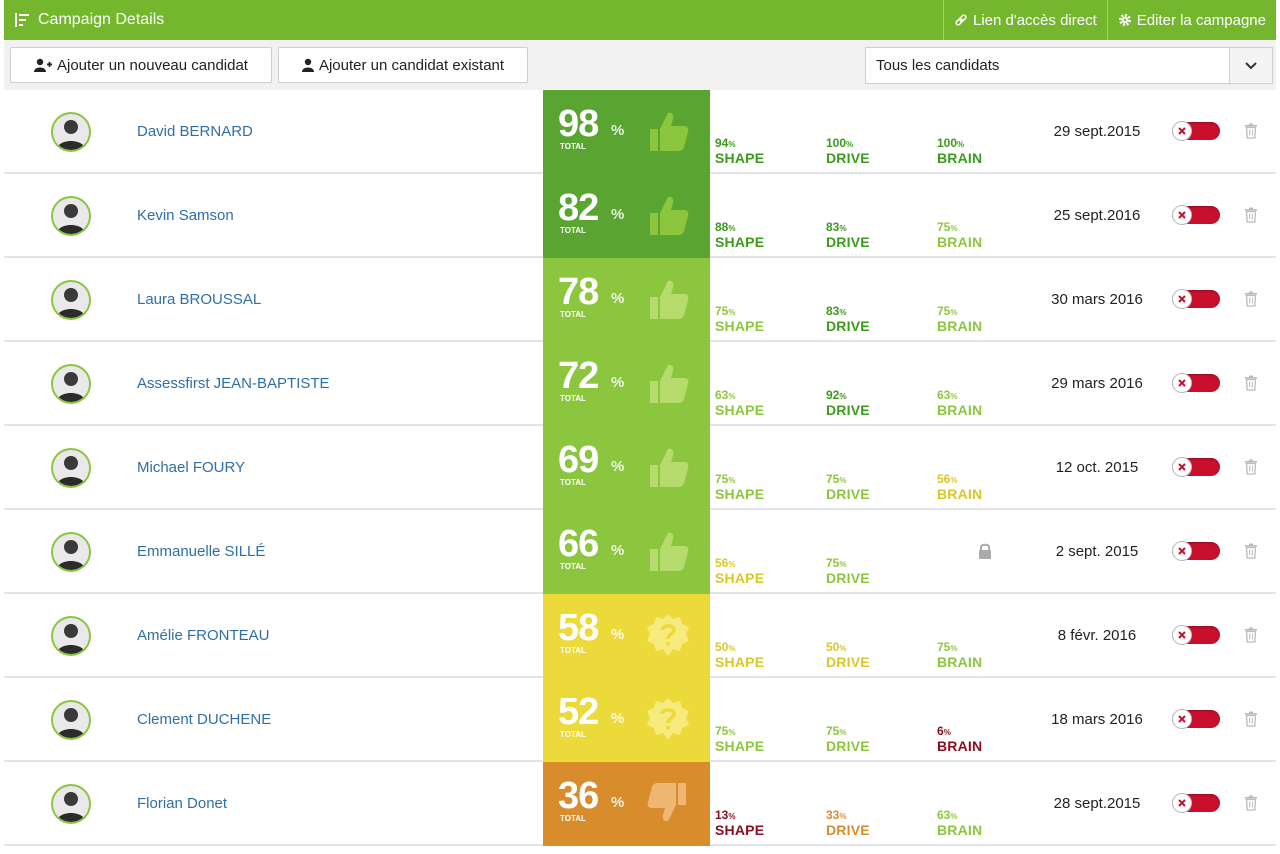  What do you see at coordinates (725, 563) in the screenshot?
I see `shape-value: 56%` at bounding box center [725, 563].